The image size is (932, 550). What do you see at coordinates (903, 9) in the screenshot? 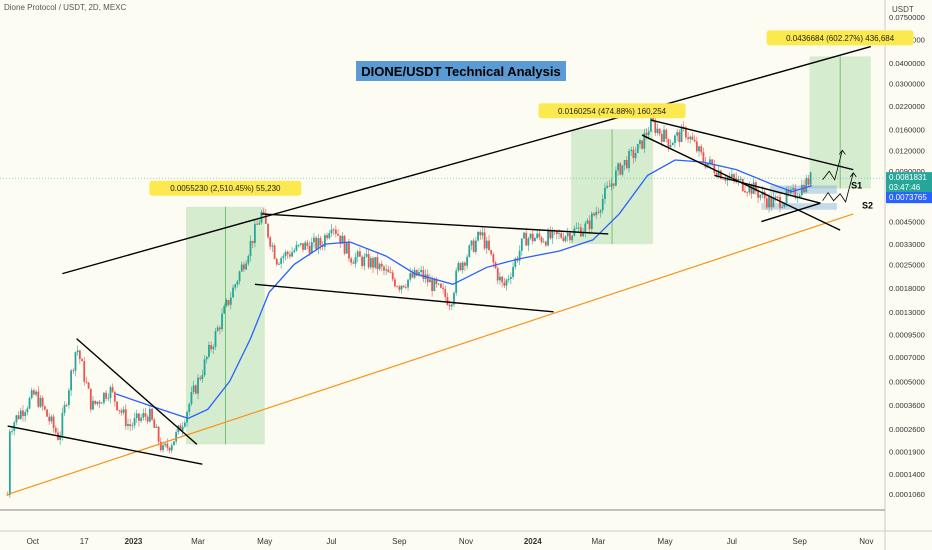
I see `currency-label: USDT` at bounding box center [903, 9].